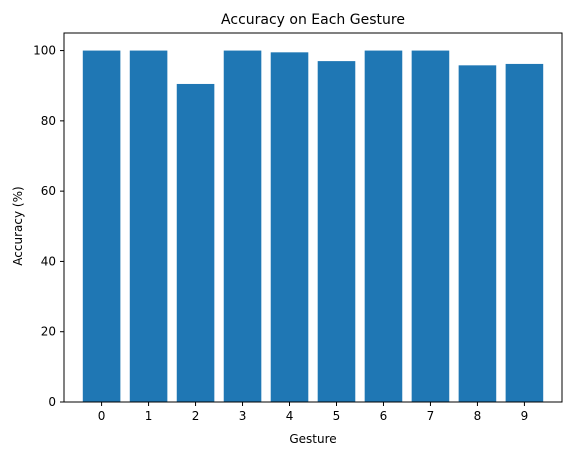 Image resolution: width=571 pixels, height=459 pixels. What do you see at coordinates (48, 121) in the screenshot?
I see `y-tick-label: 80` at bounding box center [48, 121].